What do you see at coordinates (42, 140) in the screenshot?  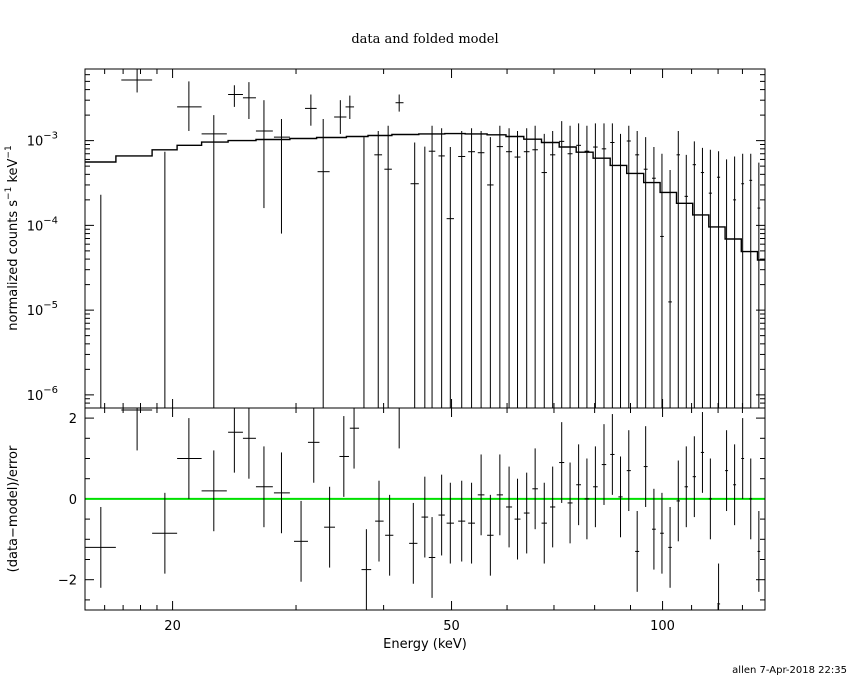 I see `top-y-tick-label: 10−3` at bounding box center [42, 140].